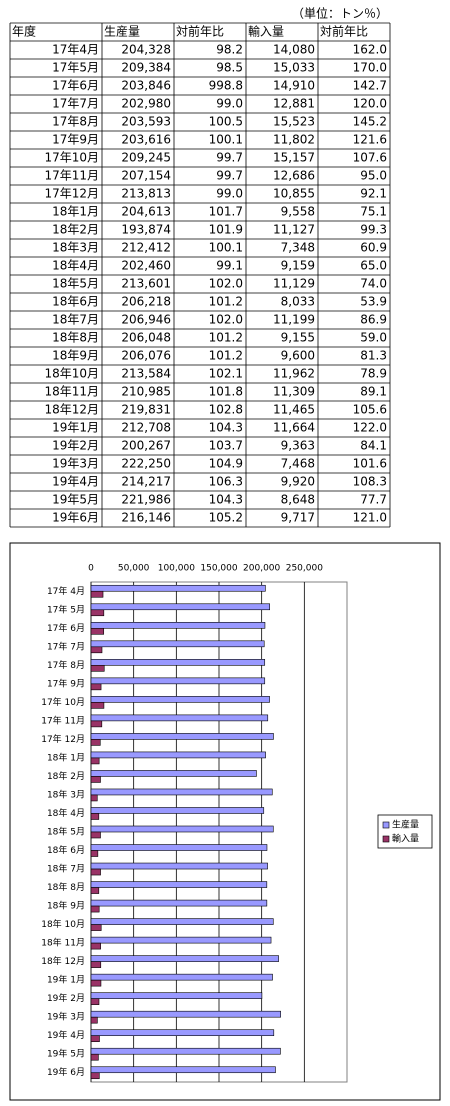 This screenshot has width=450, height=1106. What do you see at coordinates (66, 609) in the screenshot?
I see `y-tick-label: 17年 5月` at bounding box center [66, 609].